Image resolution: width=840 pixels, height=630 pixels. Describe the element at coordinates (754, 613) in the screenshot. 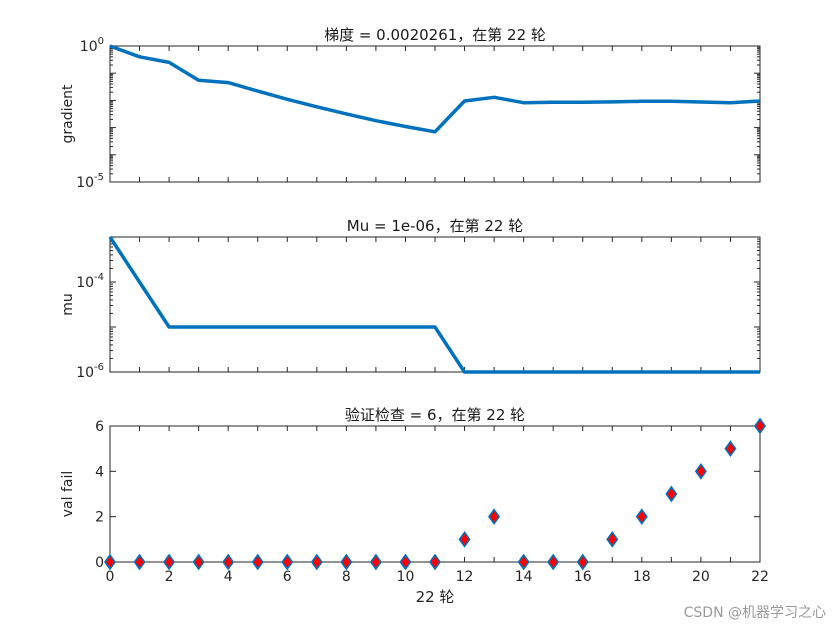

I see `watermark: CSDN @机器学习之心` at that location.